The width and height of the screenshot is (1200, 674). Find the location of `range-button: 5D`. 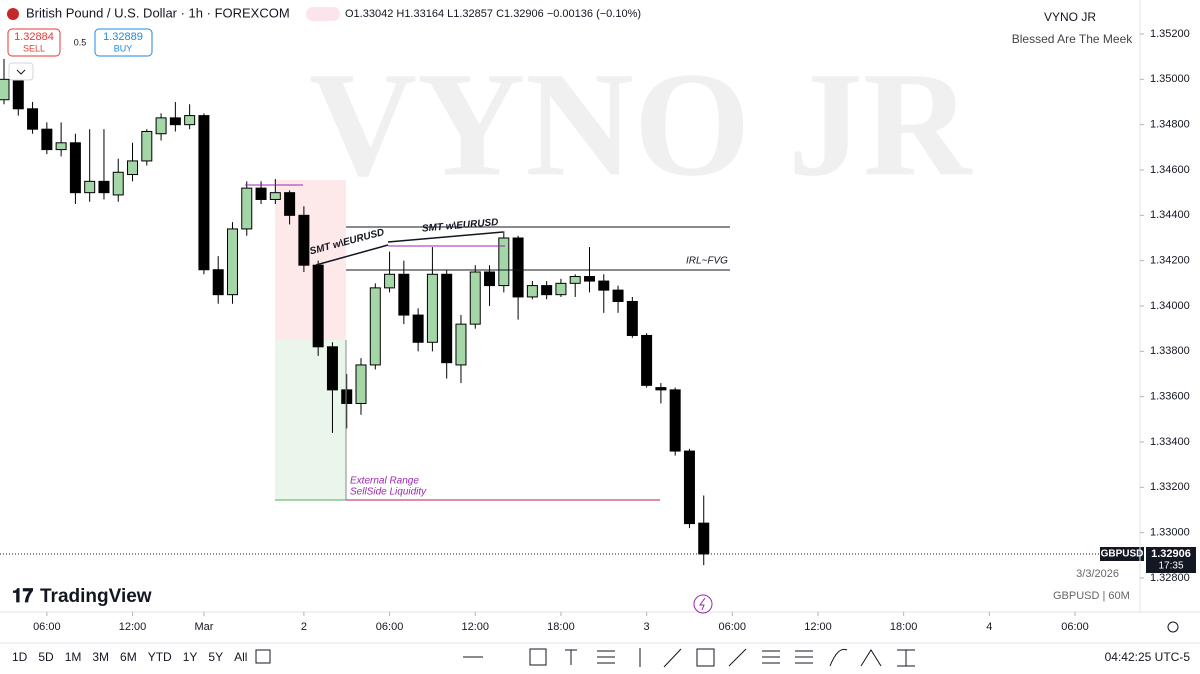

range-button: 5D is located at coordinates (46, 657).